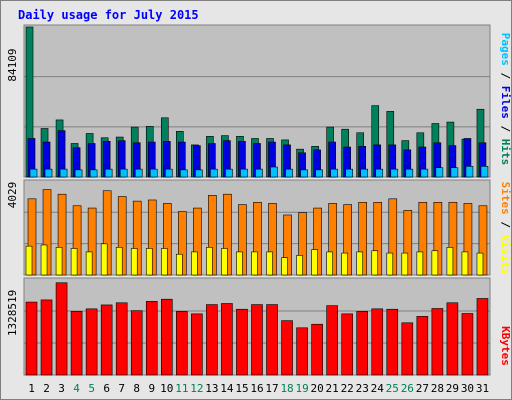  Describe the element at coordinates (136, 388) in the screenshot. I see `x-tick-label-day-8: 8` at that location.